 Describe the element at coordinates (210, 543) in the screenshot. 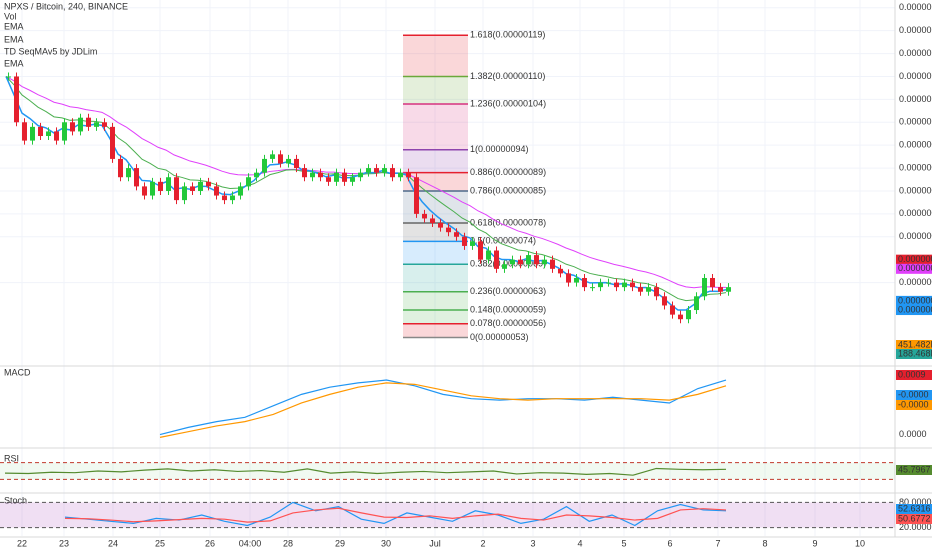

I see `time-label: 26` at that location.